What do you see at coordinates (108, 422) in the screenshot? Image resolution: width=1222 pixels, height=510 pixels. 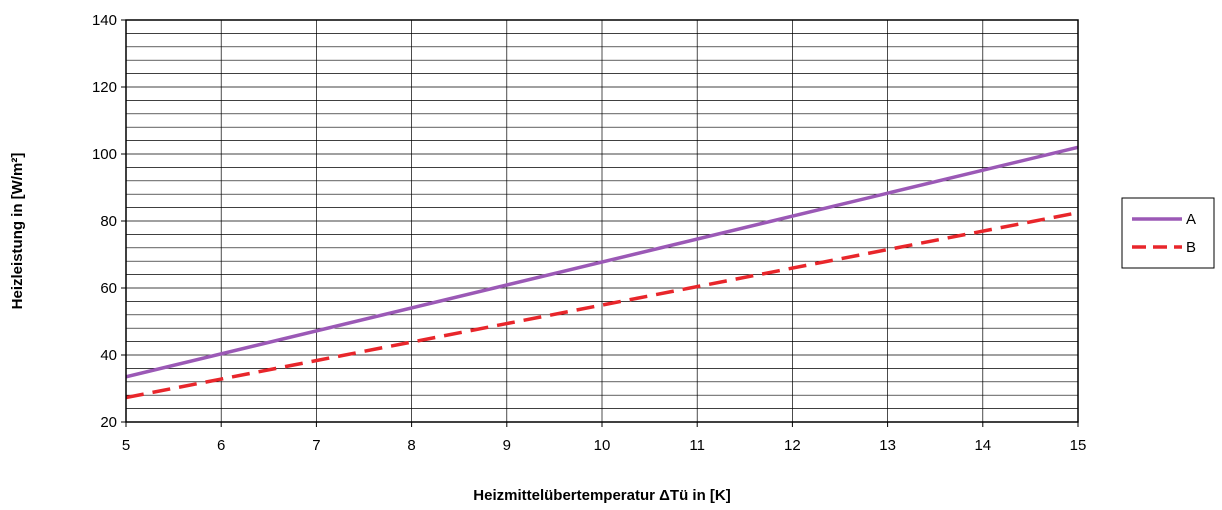 I see `y-tick-label: 20` at bounding box center [108, 422].